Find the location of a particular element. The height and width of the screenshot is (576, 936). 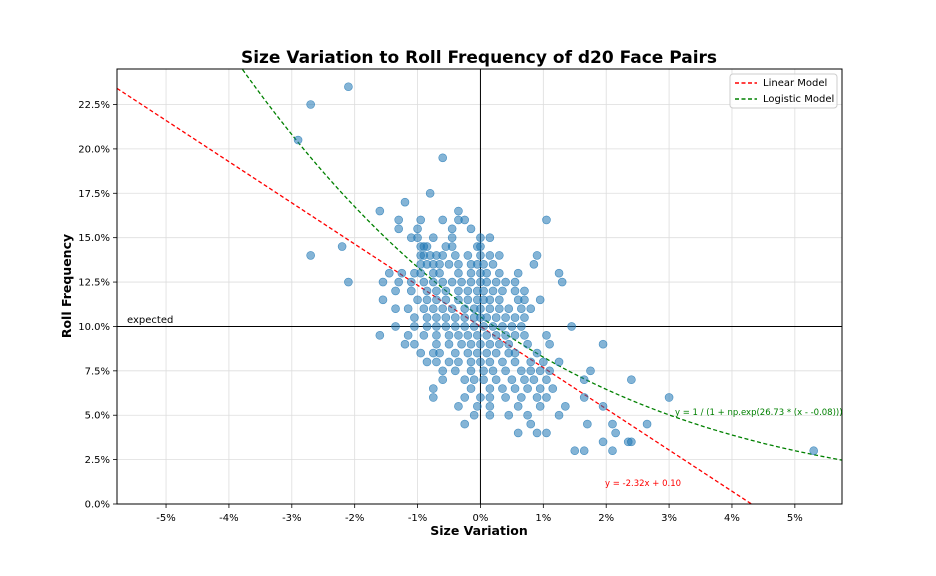

x-tick-label: 0% is located at coordinates (481, 518).